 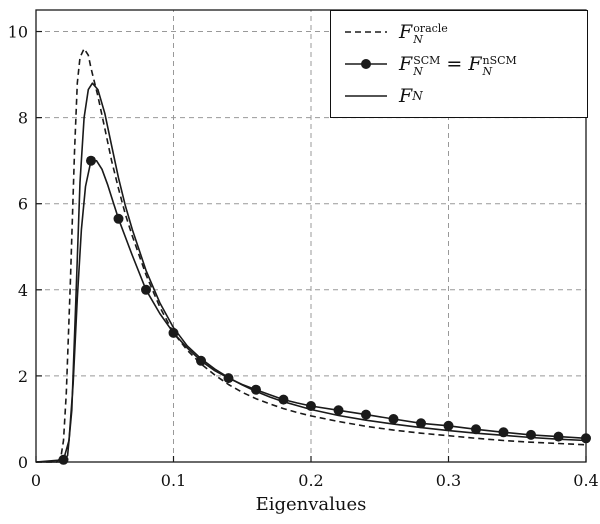 What do you see at coordinates (23, 462) in the screenshot?
I see `y-tick-label: 0` at bounding box center [23, 462].